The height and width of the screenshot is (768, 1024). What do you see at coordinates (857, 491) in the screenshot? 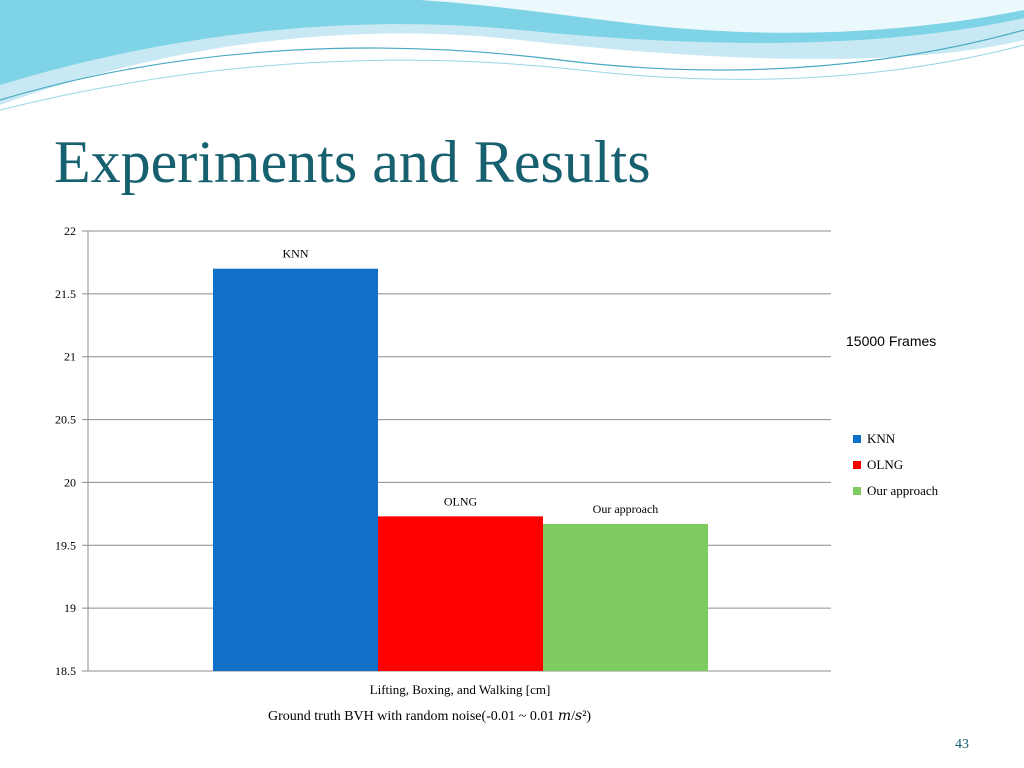
I see `legend-swatch-our-approach` at bounding box center [857, 491].